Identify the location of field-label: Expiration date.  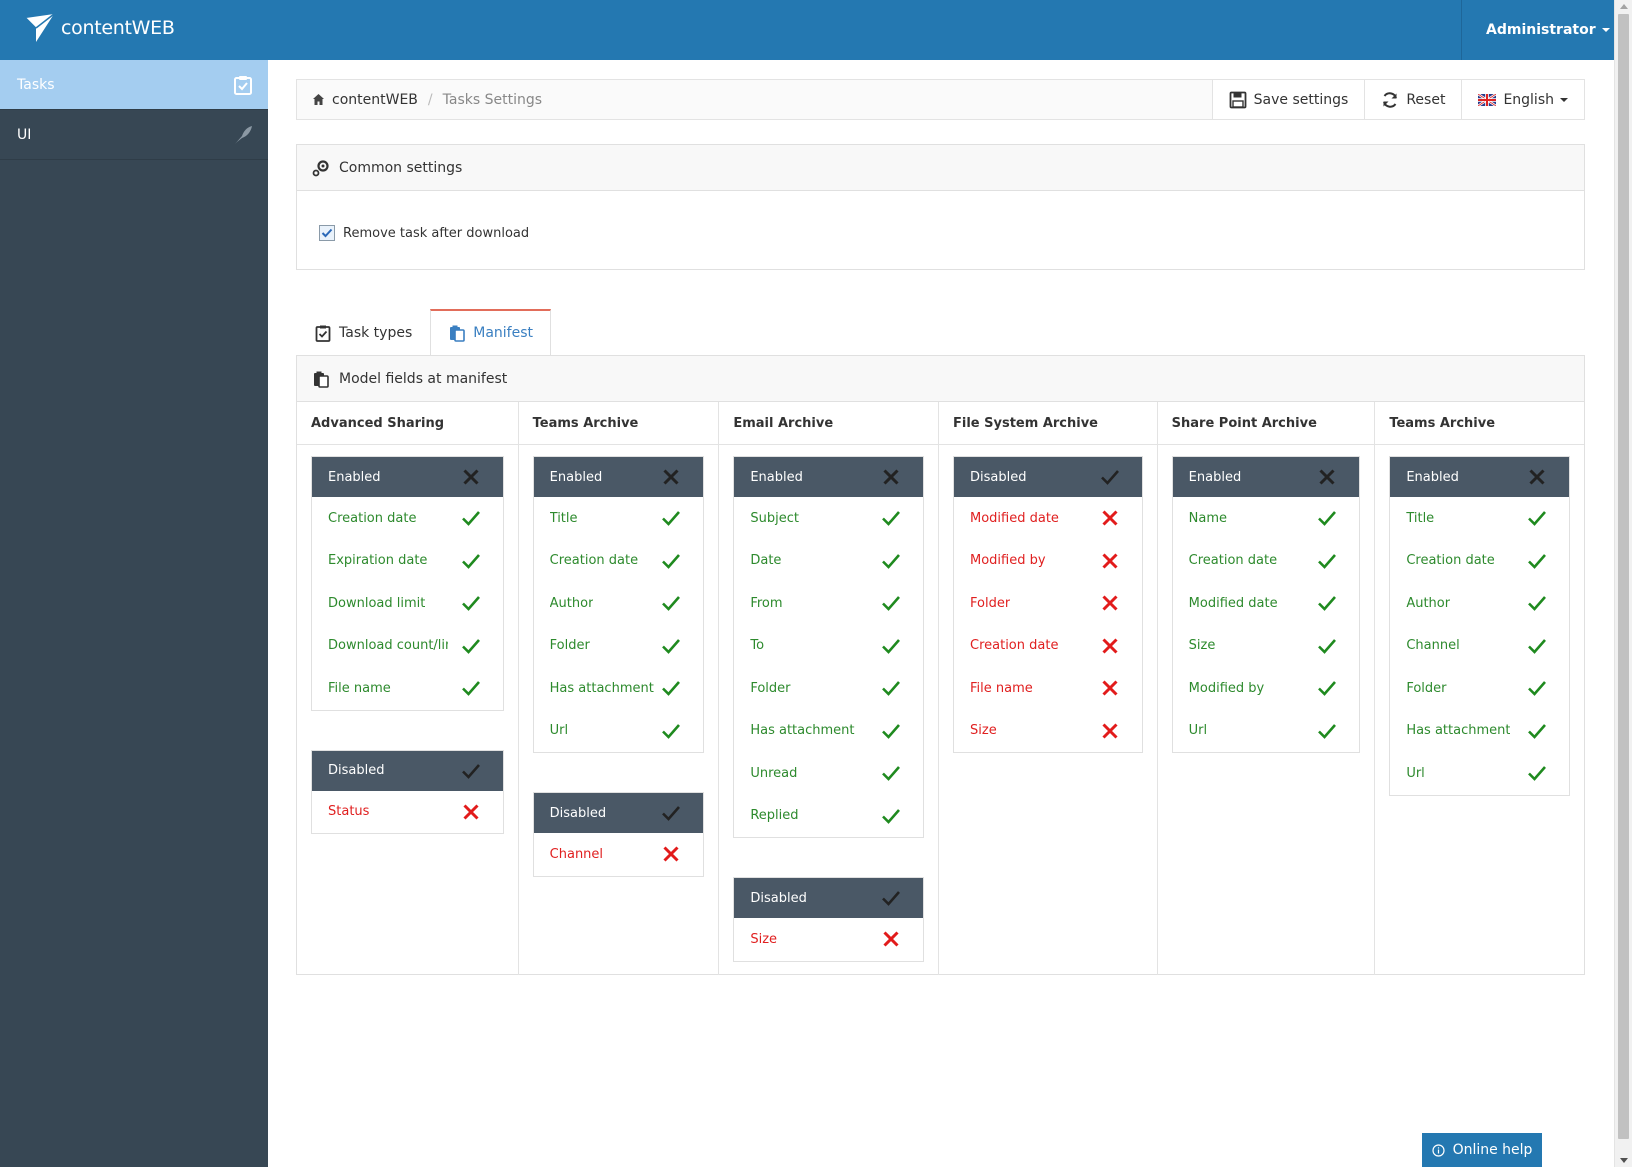
(378, 561).